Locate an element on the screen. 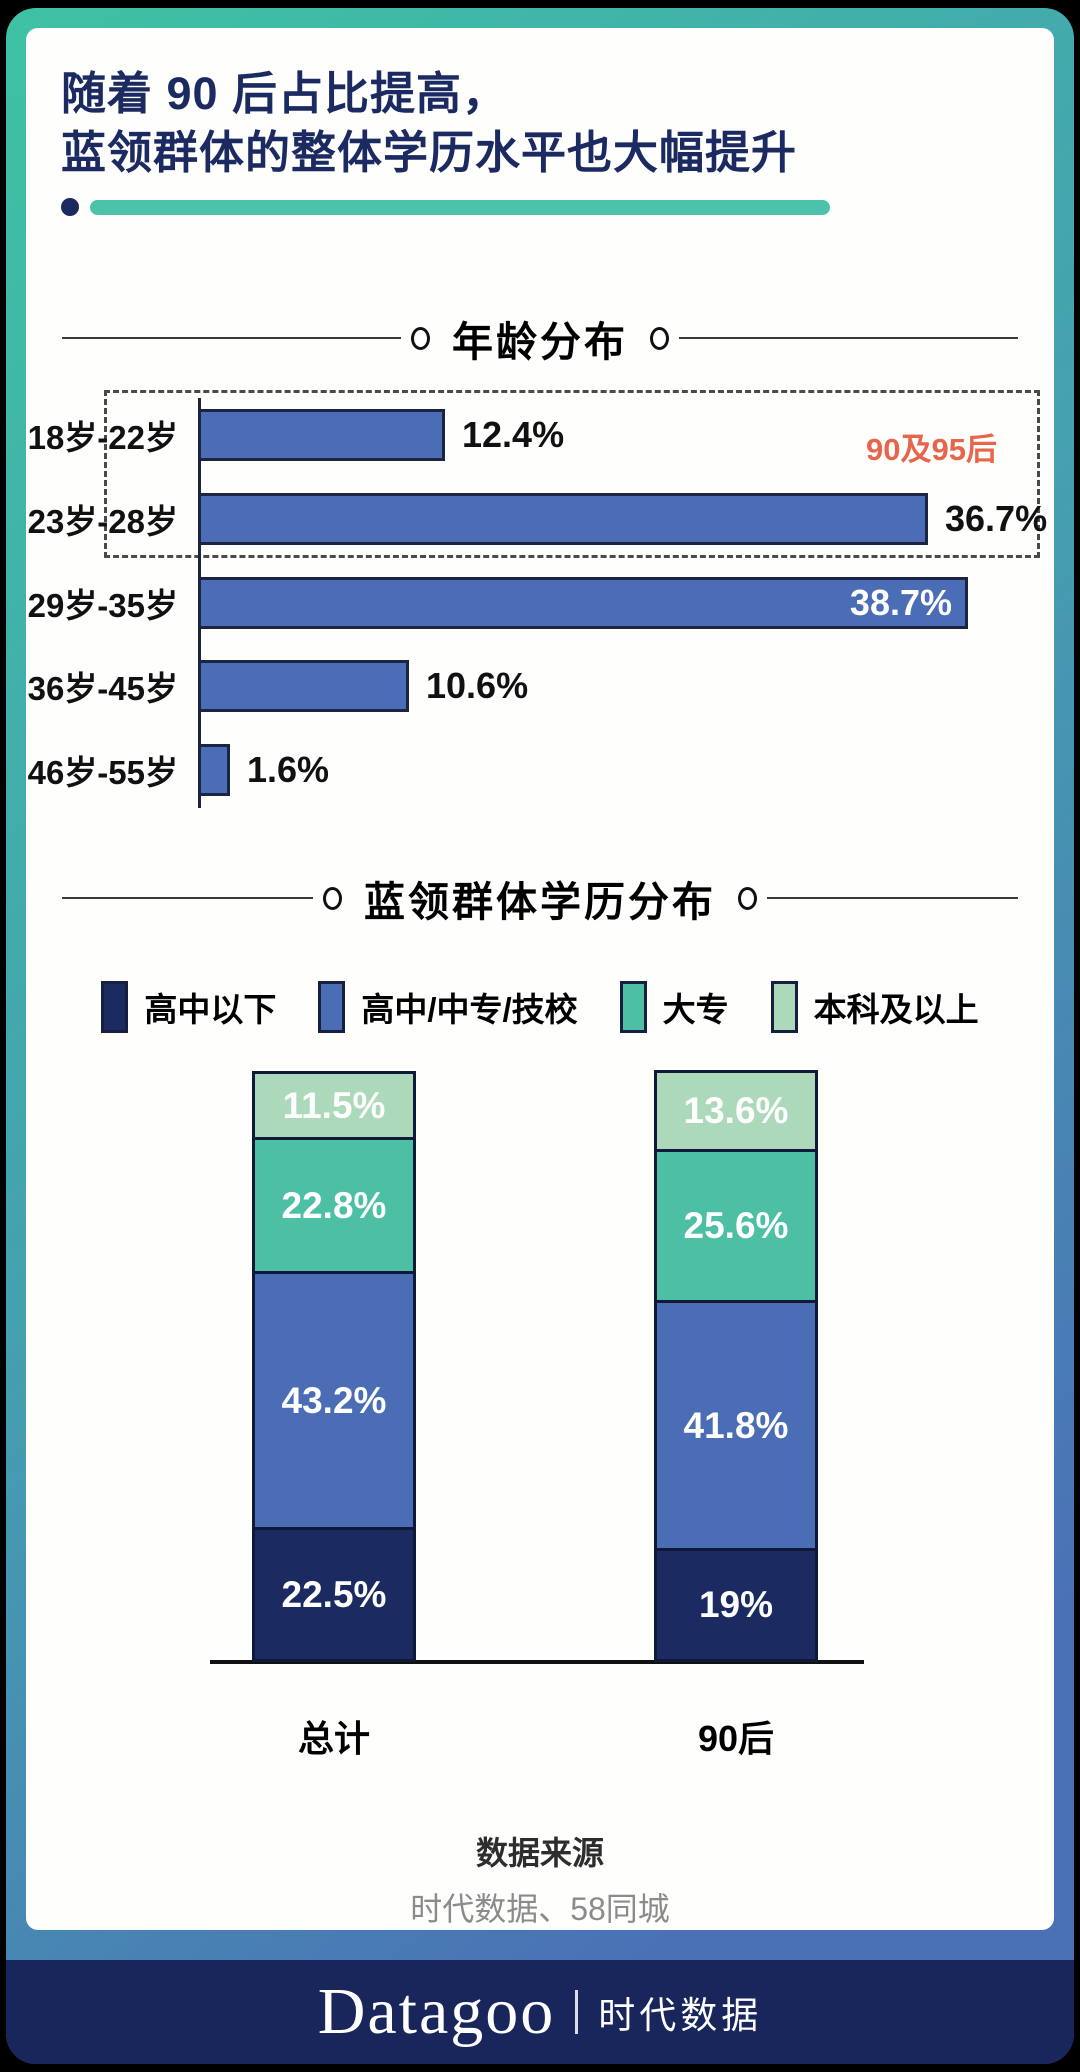  title-underline is located at coordinates (445, 207).